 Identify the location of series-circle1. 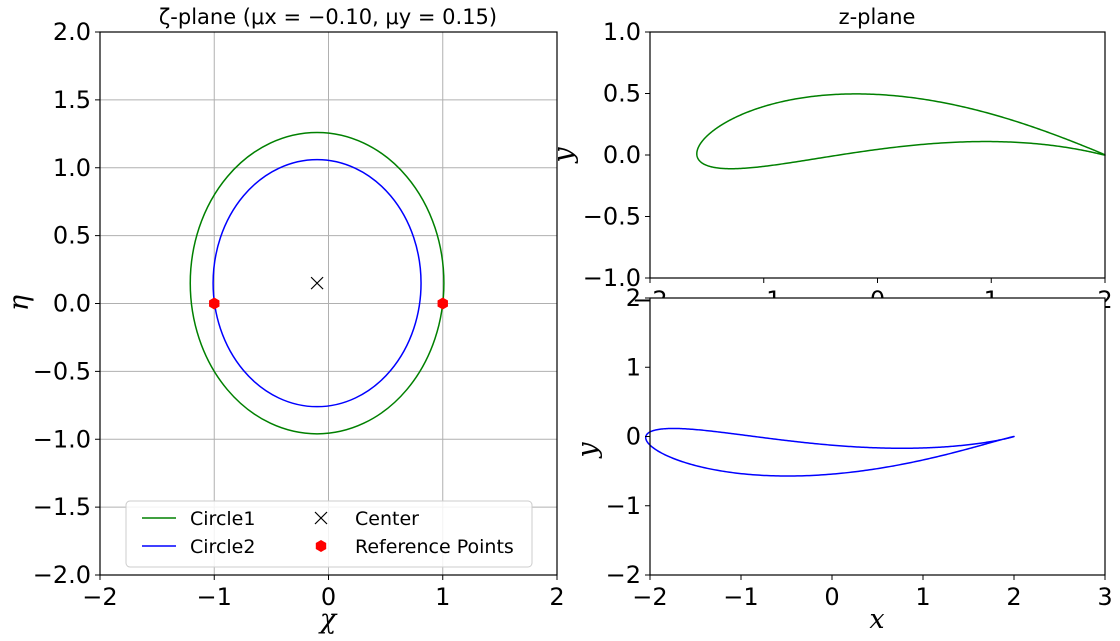
(317, 283).